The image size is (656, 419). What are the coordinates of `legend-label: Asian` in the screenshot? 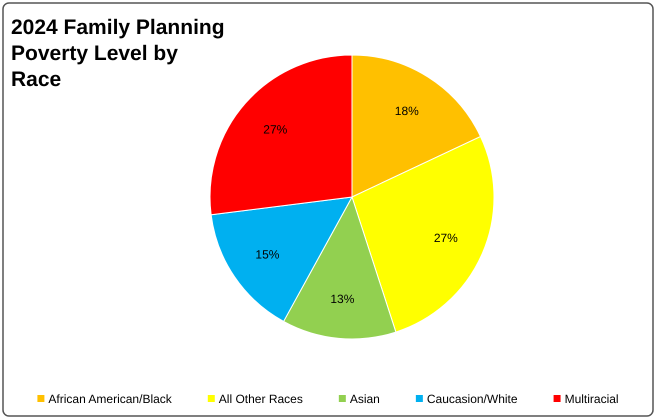 It's located at (365, 399).